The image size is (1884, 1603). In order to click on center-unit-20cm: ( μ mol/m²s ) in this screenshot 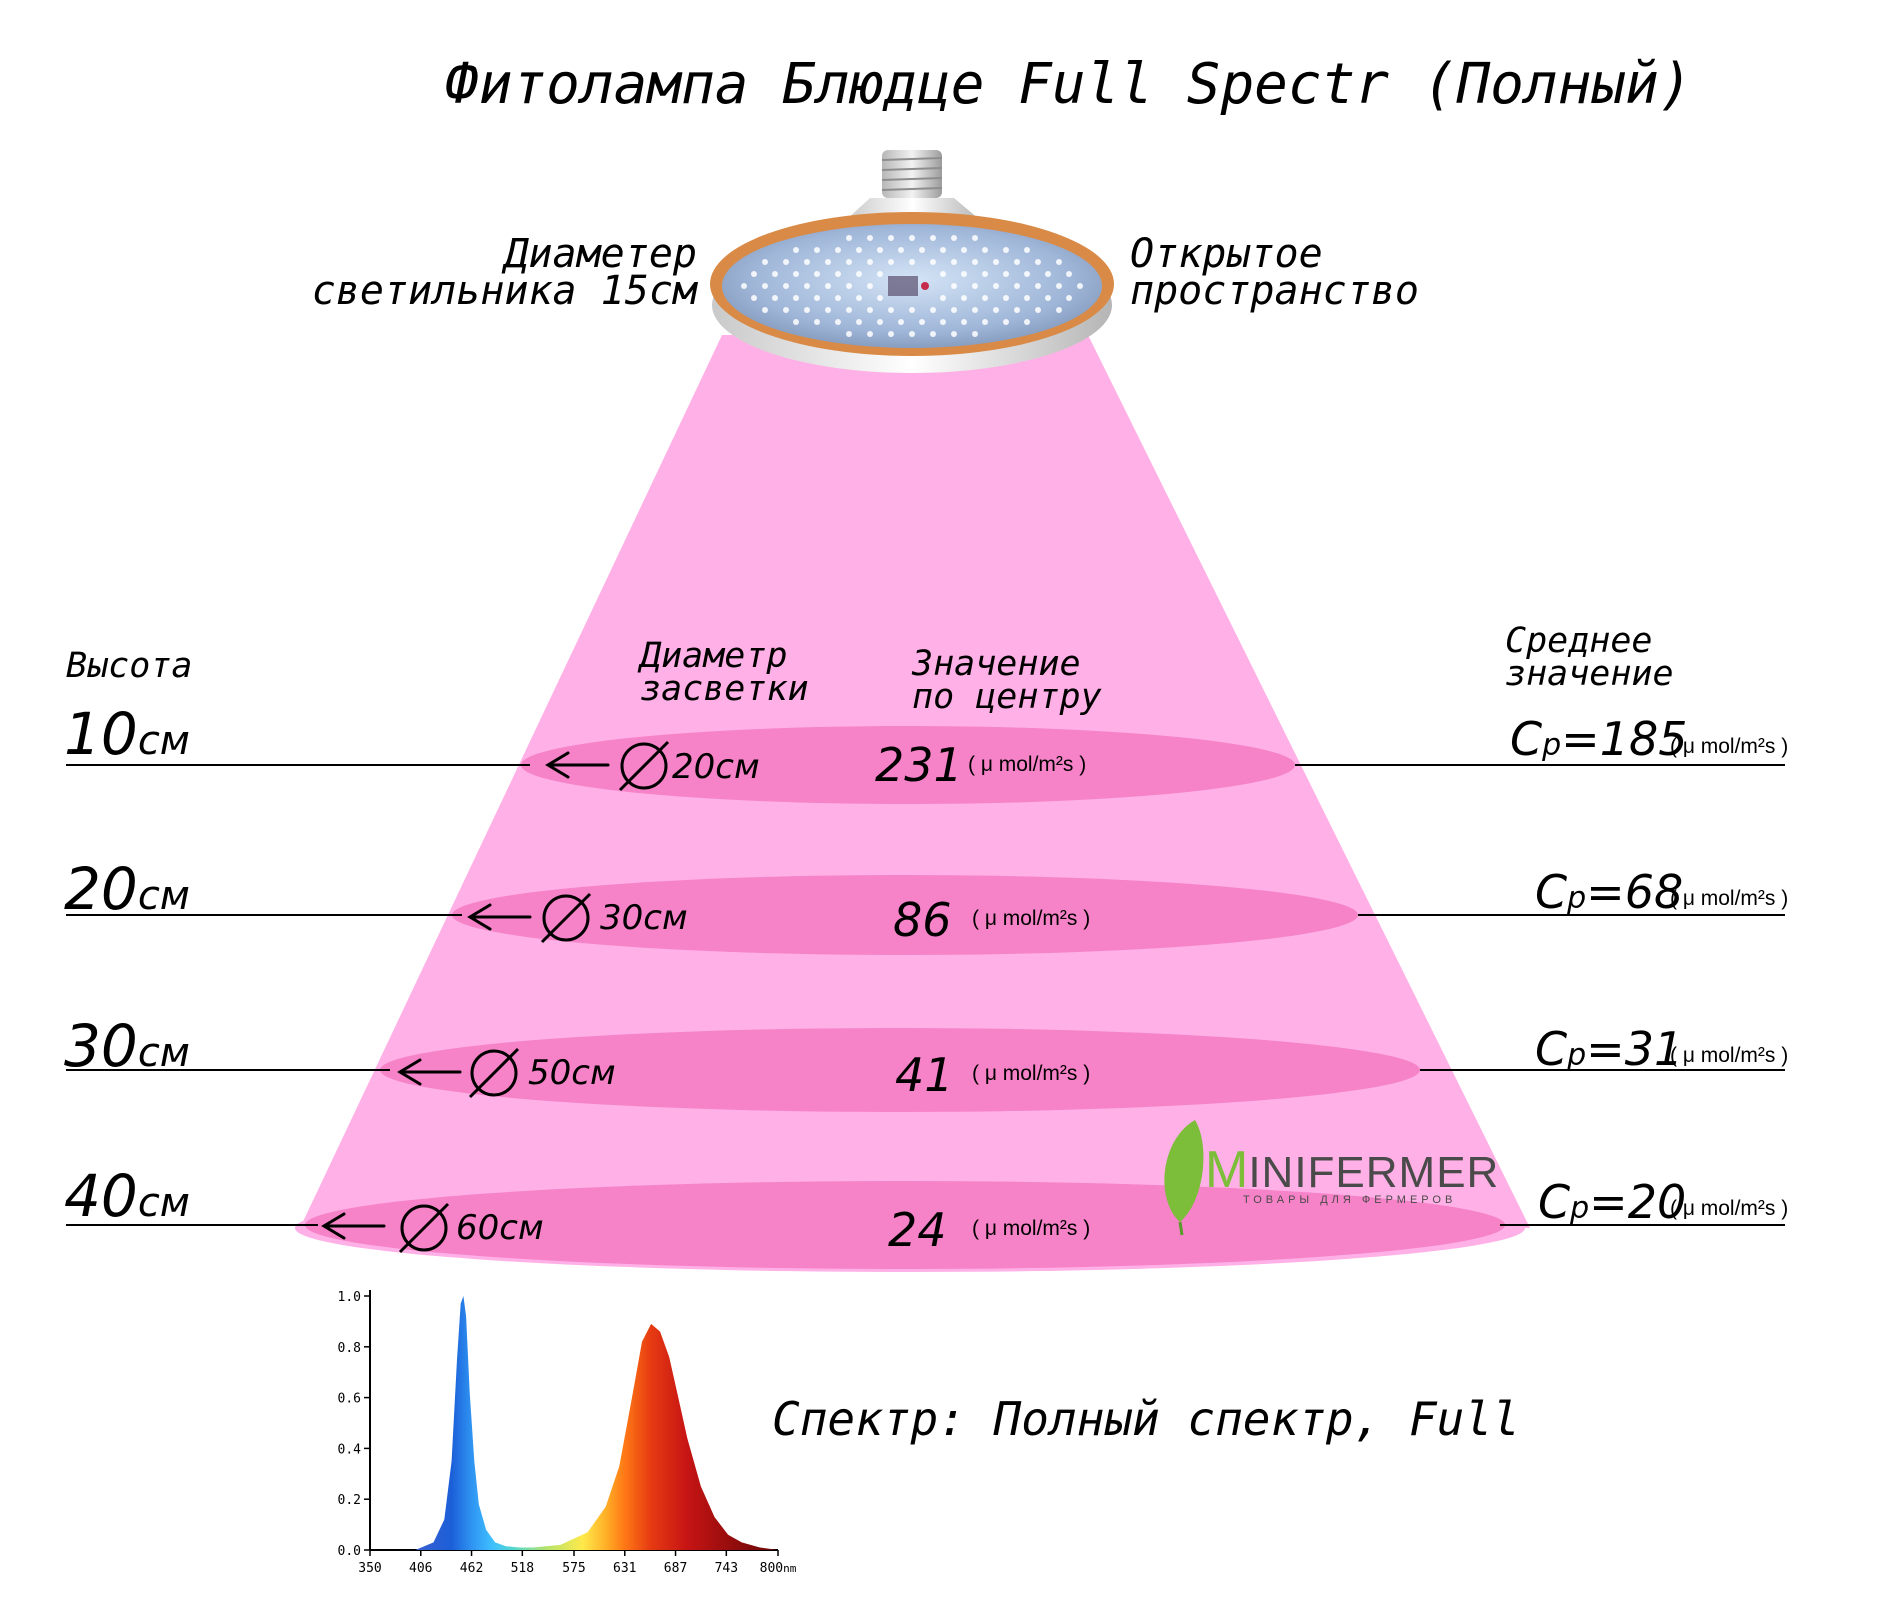, I will do `click(1031, 918)`.